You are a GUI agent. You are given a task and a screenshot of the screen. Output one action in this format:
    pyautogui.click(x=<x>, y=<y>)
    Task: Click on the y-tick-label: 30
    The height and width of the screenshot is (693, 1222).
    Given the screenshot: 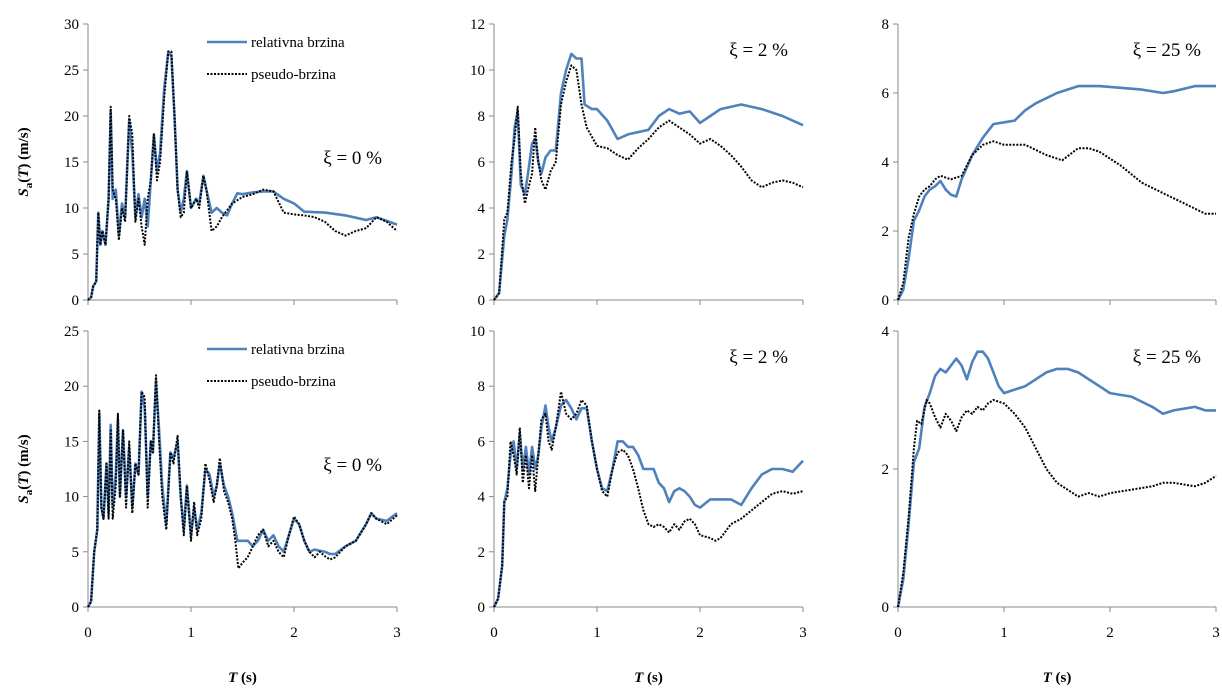 What is the action you would take?
    pyautogui.click(x=71, y=25)
    